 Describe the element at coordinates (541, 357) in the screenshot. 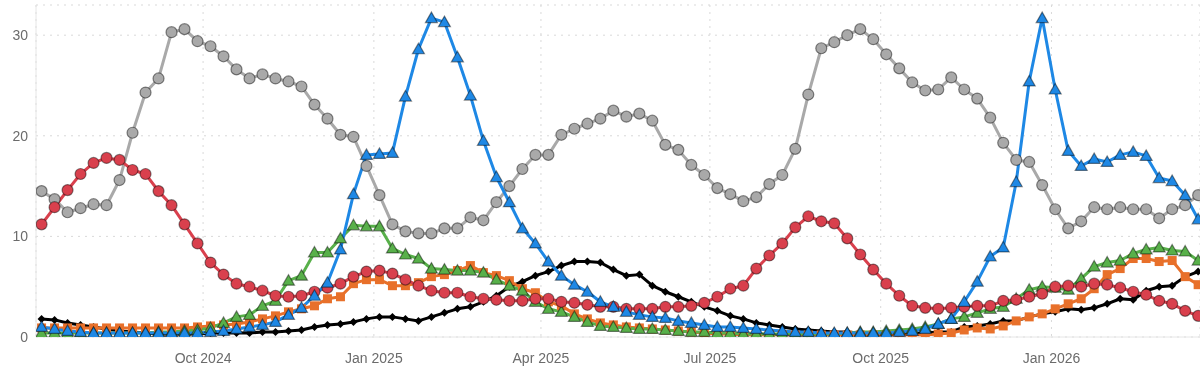

I see `x-tick-label: Apr 2025` at that location.